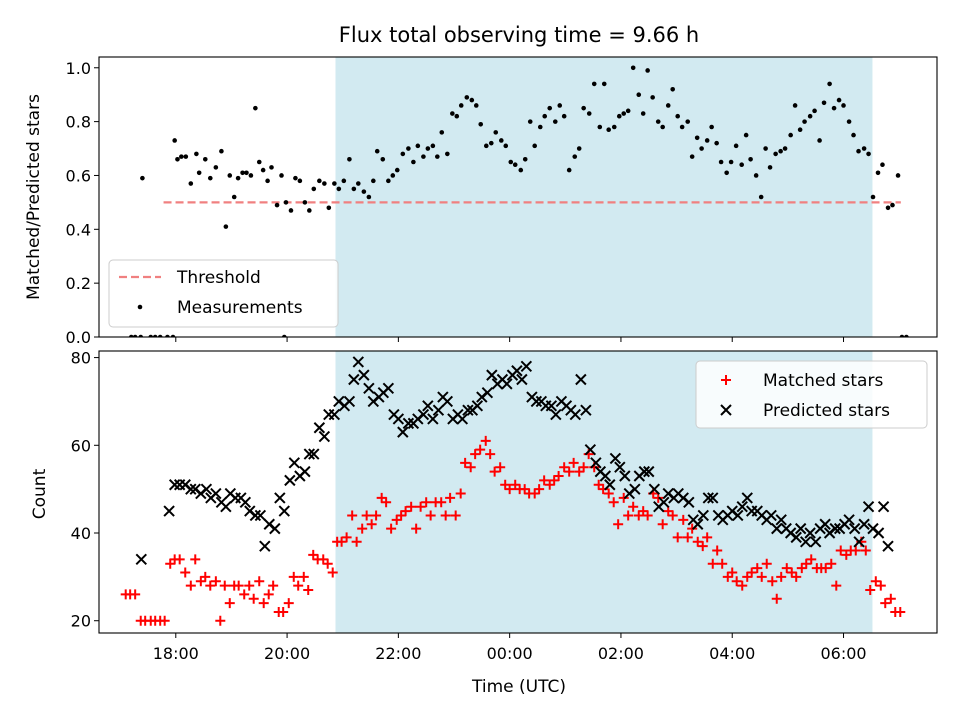 This screenshot has width=960, height=720. I want to click on legend-matched-swatch, so click(726, 380).